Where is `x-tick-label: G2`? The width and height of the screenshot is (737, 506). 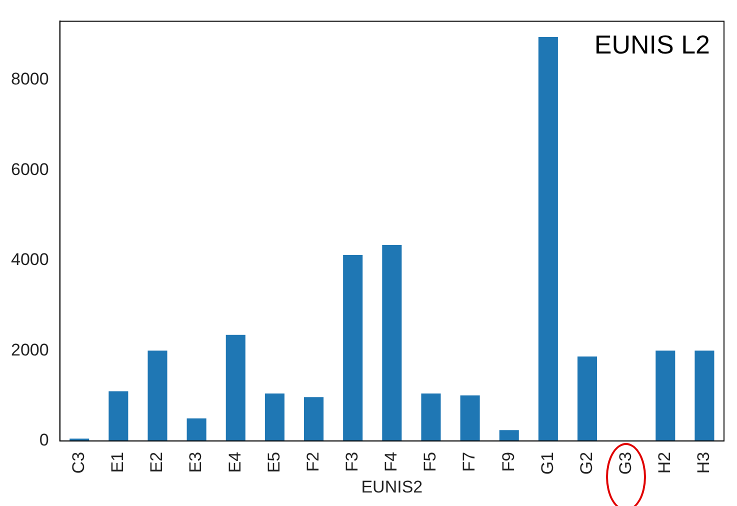 x-tick-label: G2 is located at coordinates (586, 463).